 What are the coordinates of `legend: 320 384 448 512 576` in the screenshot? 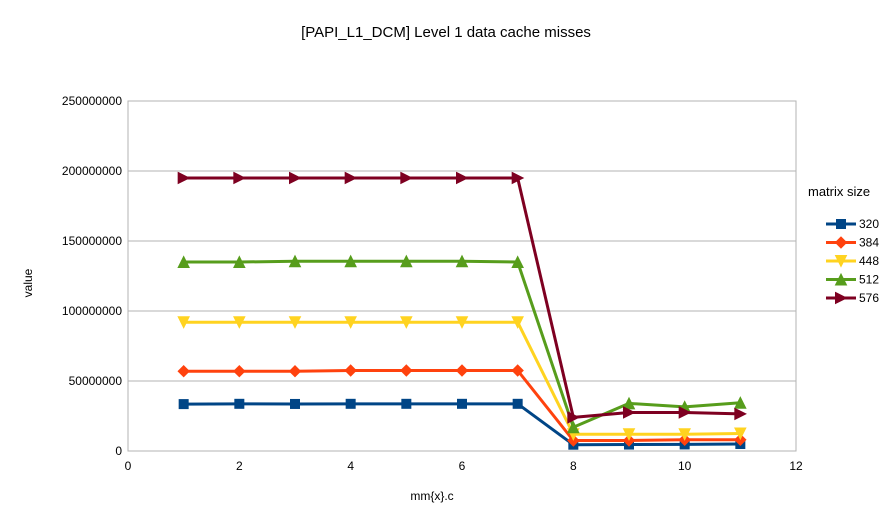 It's located at (852, 261).